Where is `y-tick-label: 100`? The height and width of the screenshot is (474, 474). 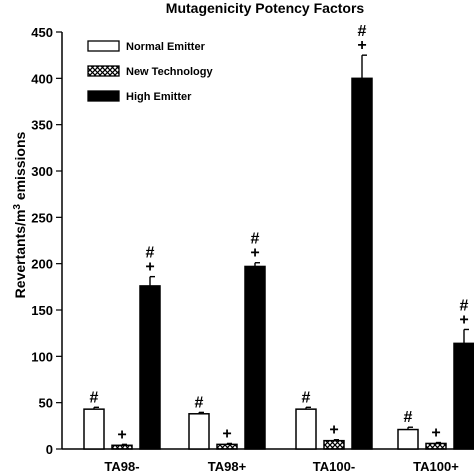 y-tick-label: 100 is located at coordinates (42, 356).